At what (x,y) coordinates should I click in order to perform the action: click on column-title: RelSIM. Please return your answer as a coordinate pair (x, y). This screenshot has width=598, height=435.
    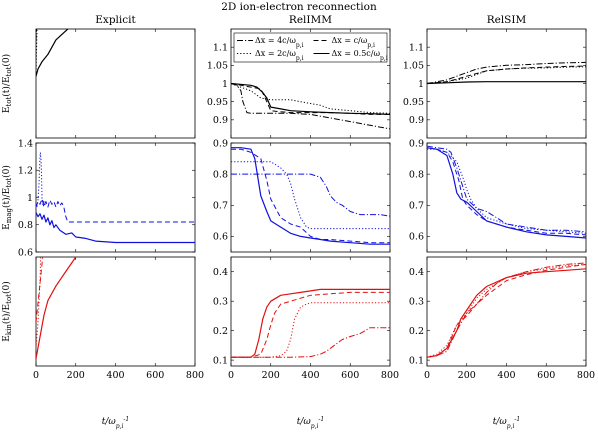
    Looking at the image, I should click on (507, 20).